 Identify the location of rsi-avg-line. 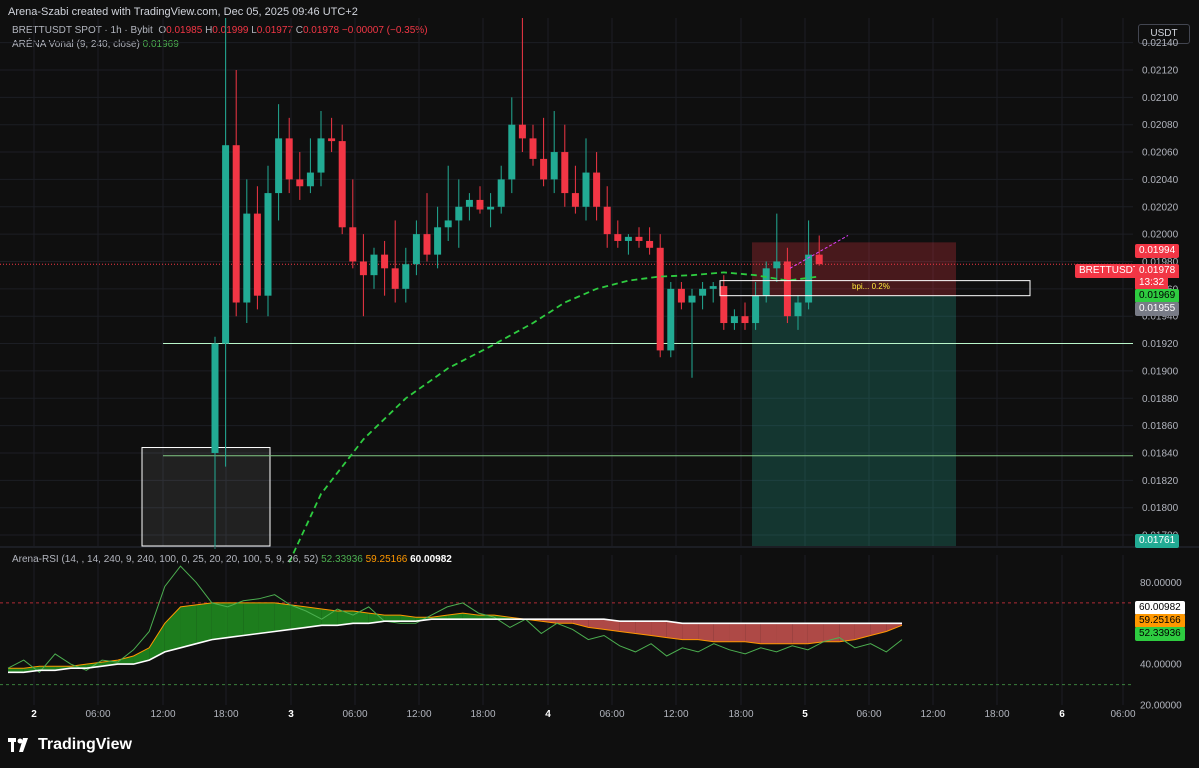
(455, 646).